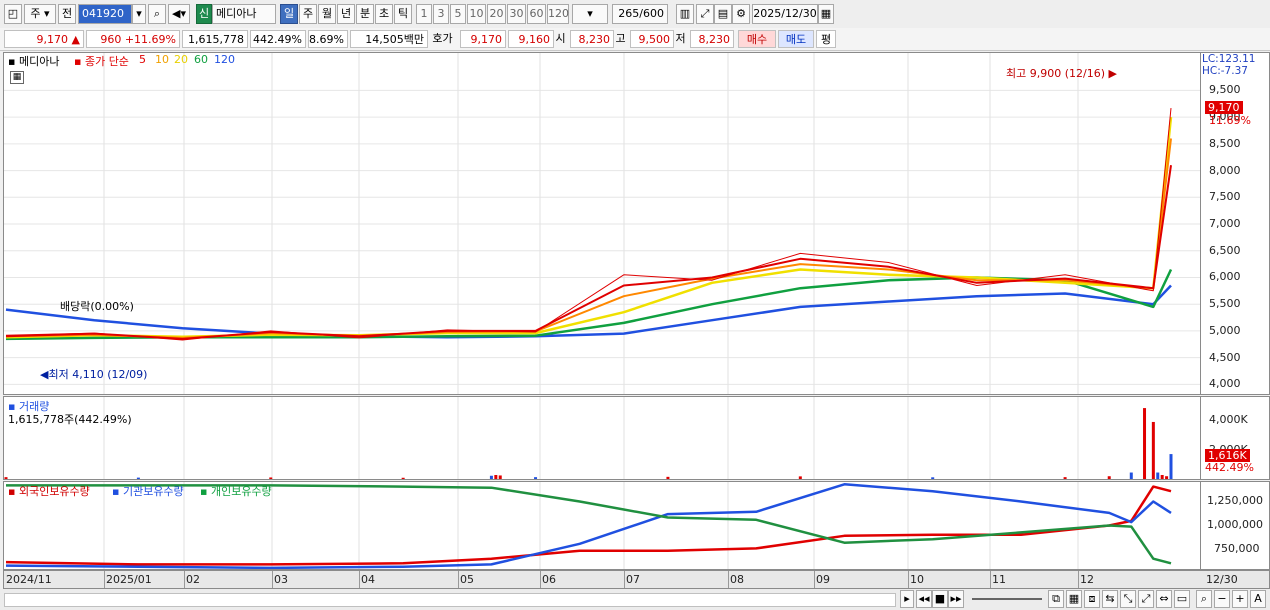 This screenshot has height=610, width=1270. What do you see at coordinates (40, 14) in the screenshot?
I see `market-select: 주 ▾` at bounding box center [40, 14].